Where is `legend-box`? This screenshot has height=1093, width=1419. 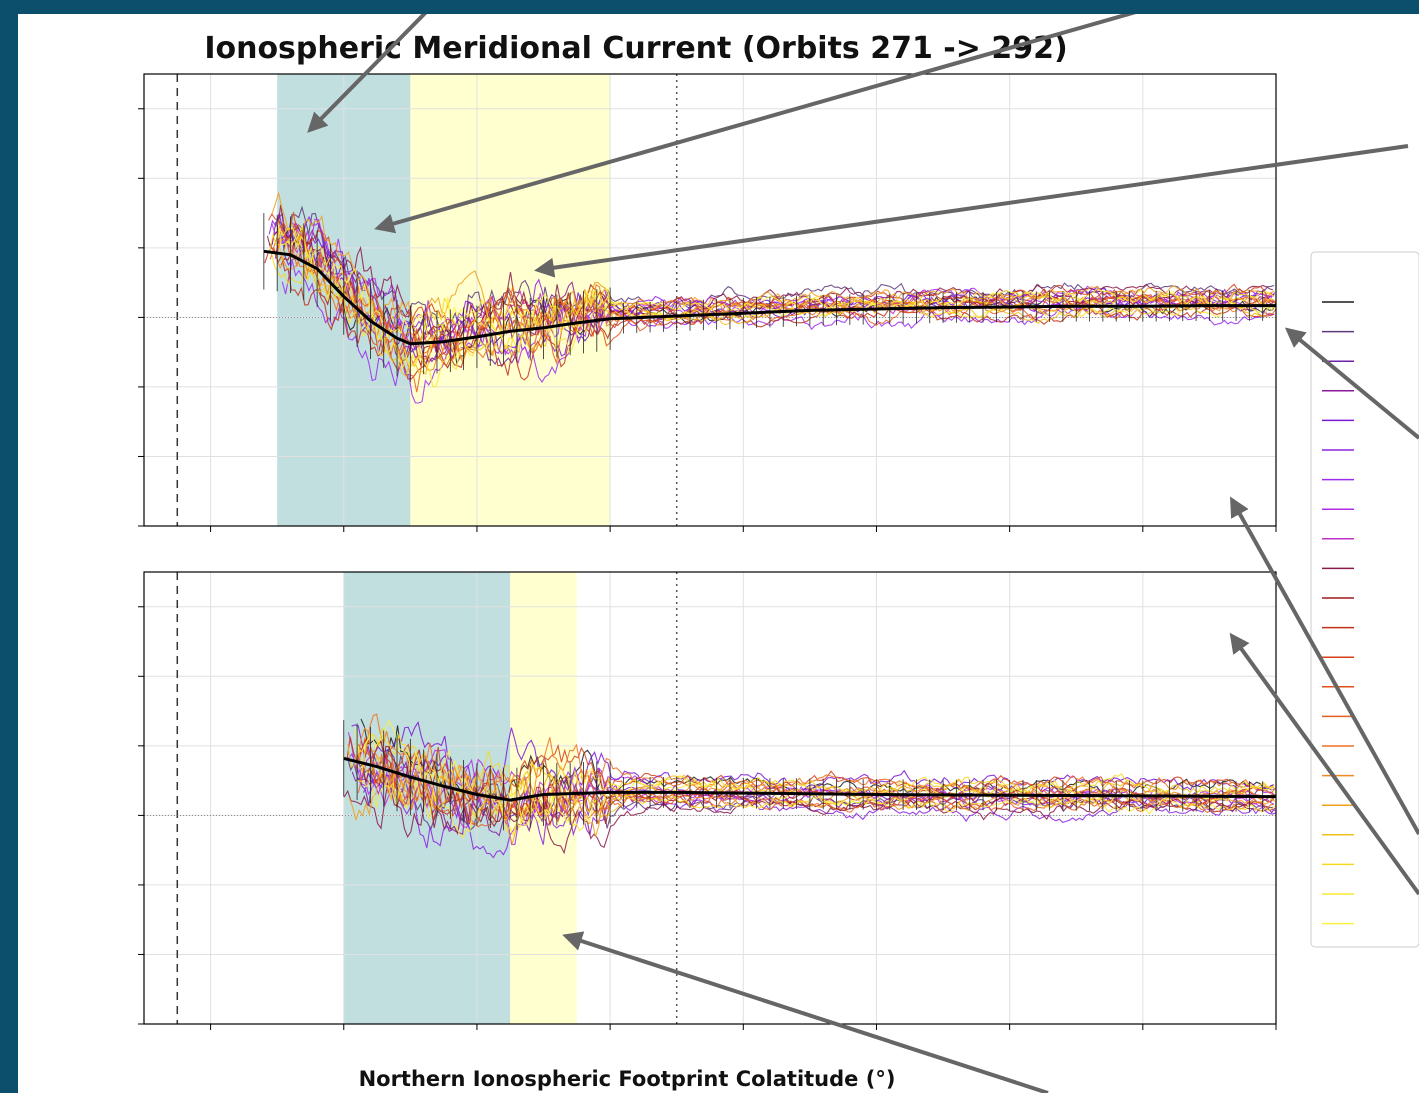
legend-box is located at coordinates (1364, 599).